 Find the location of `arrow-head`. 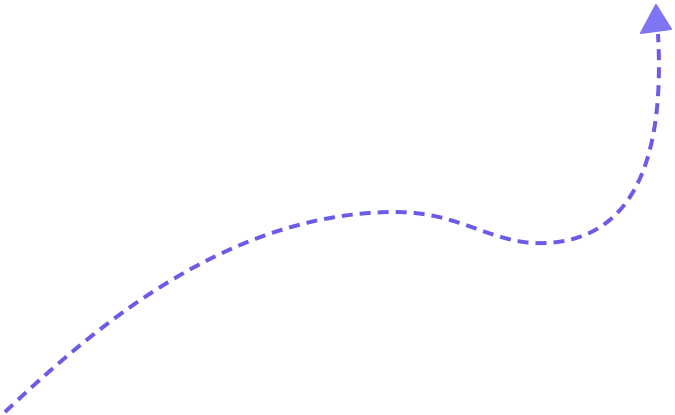

arrow-head is located at coordinates (656, 19).